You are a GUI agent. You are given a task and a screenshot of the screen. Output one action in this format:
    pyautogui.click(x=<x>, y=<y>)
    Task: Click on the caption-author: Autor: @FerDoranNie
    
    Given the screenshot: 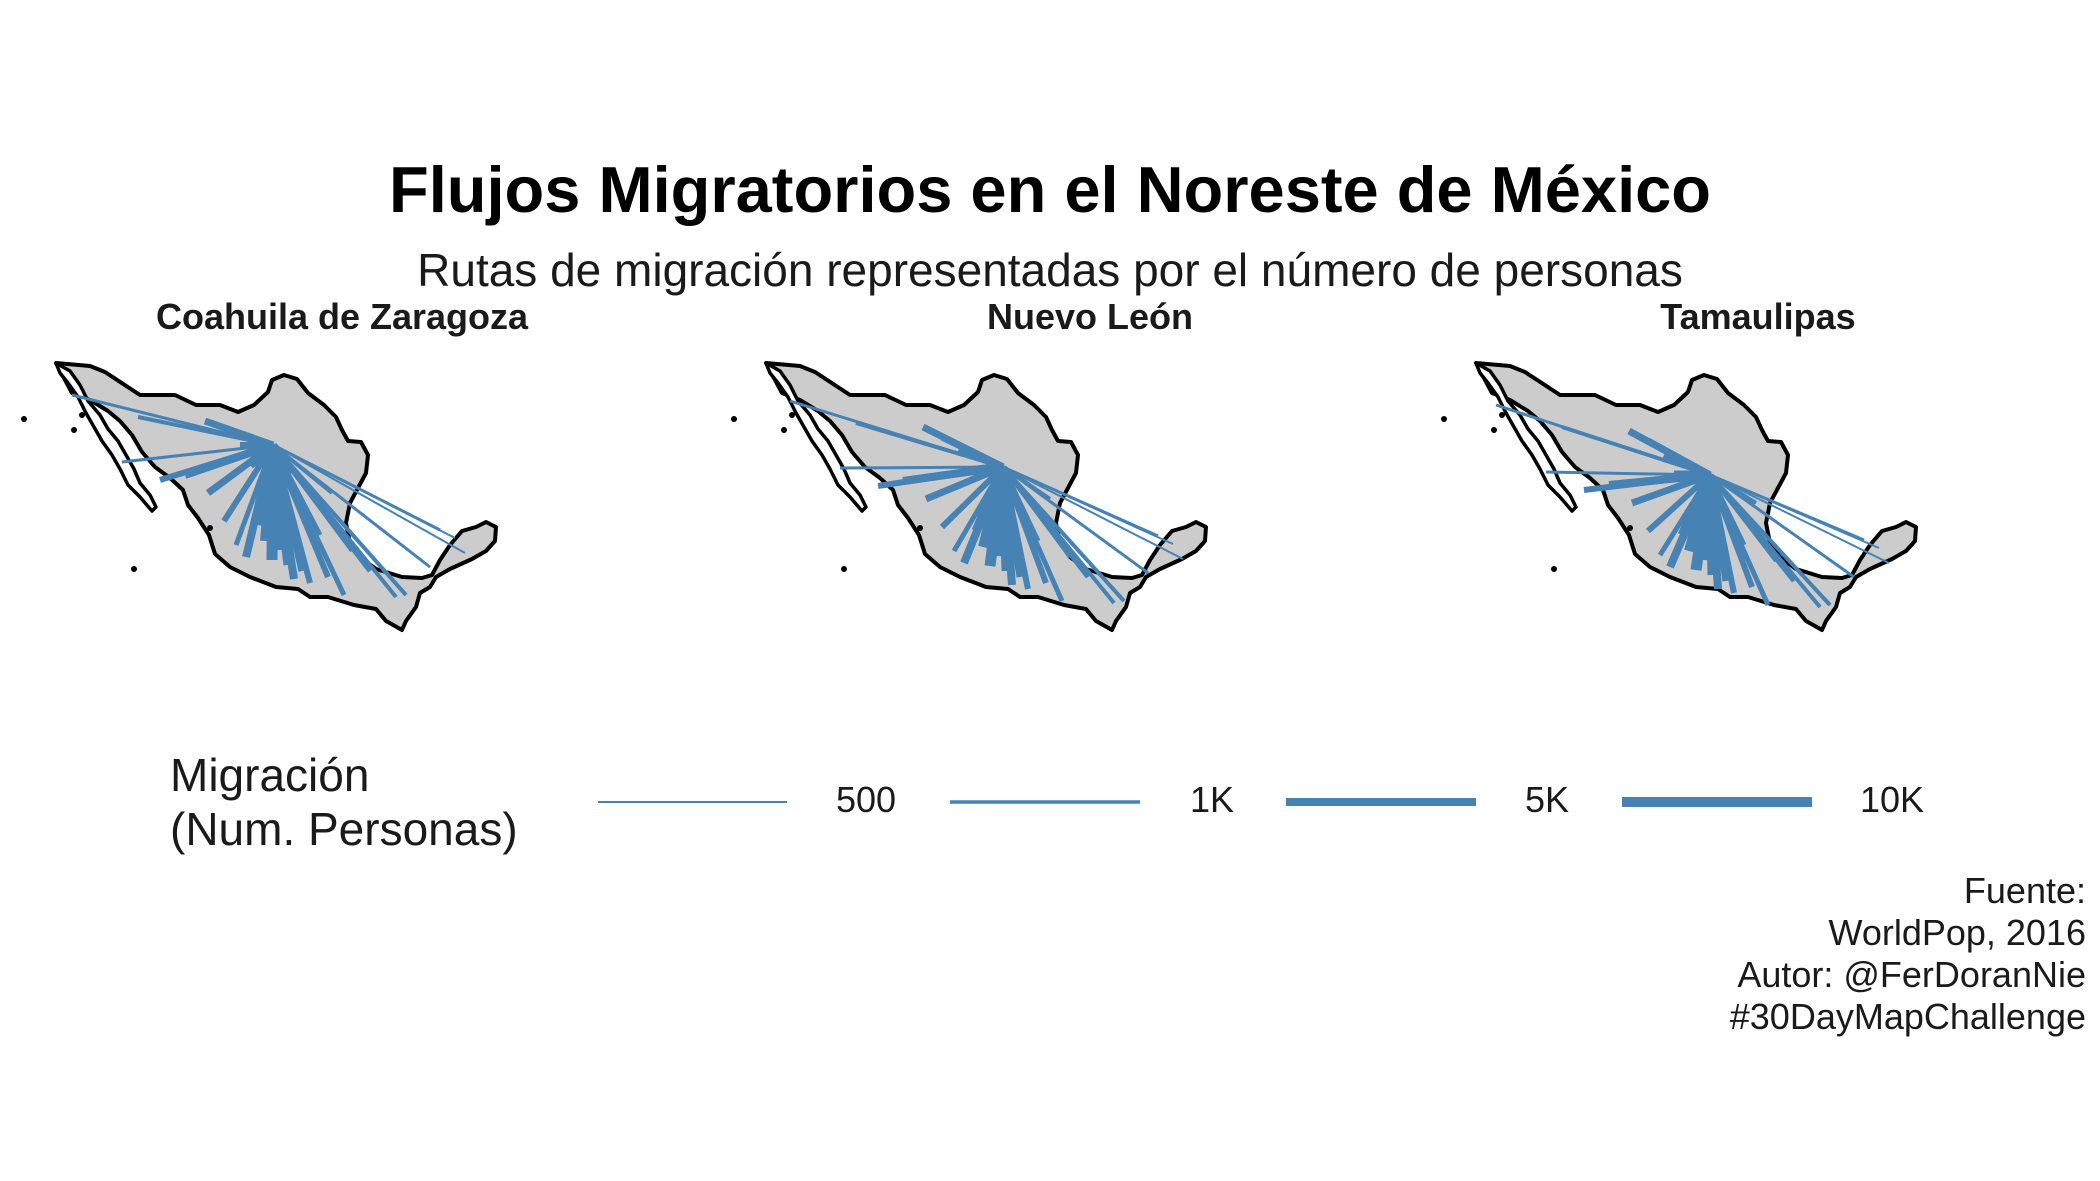 What is the action you would take?
    pyautogui.click(x=1911, y=974)
    